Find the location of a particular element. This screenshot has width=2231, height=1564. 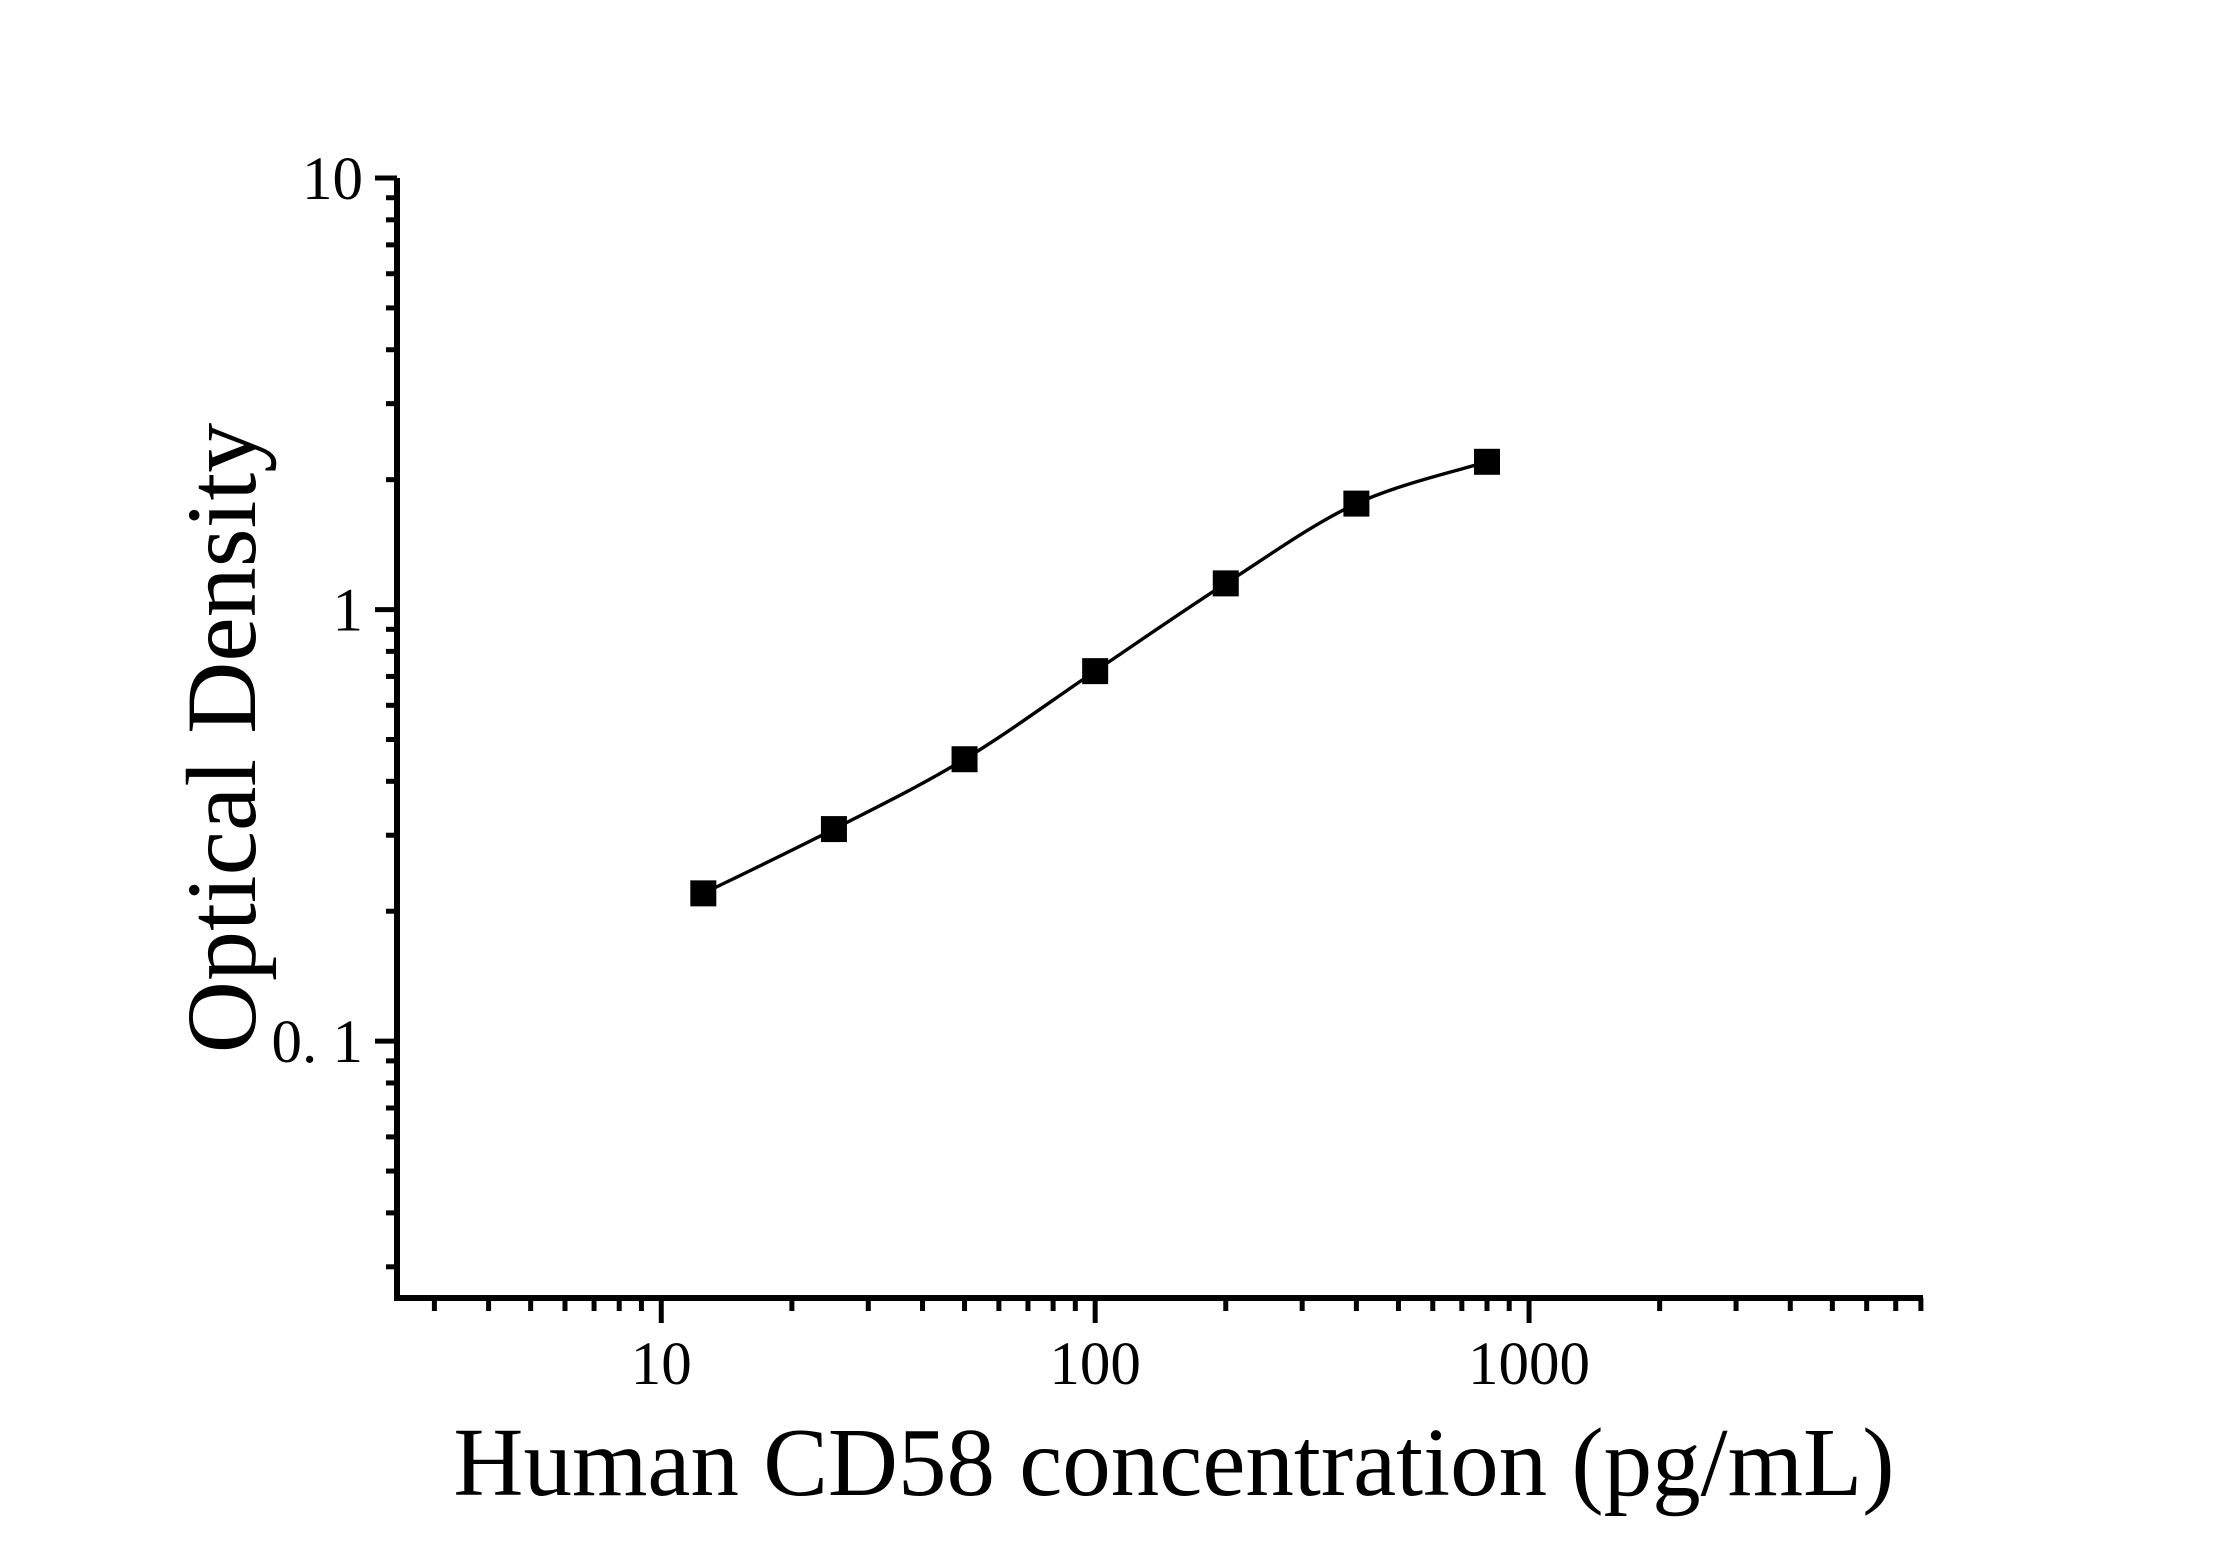

y-axis-title: Optical Density is located at coordinates (221, 738).